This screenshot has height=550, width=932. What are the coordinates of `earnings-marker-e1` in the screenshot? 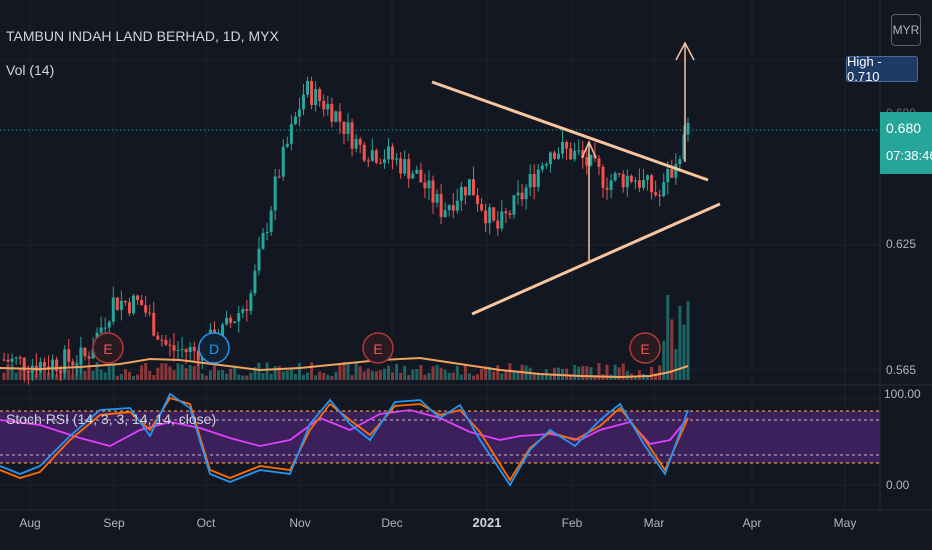 It's located at (108, 348).